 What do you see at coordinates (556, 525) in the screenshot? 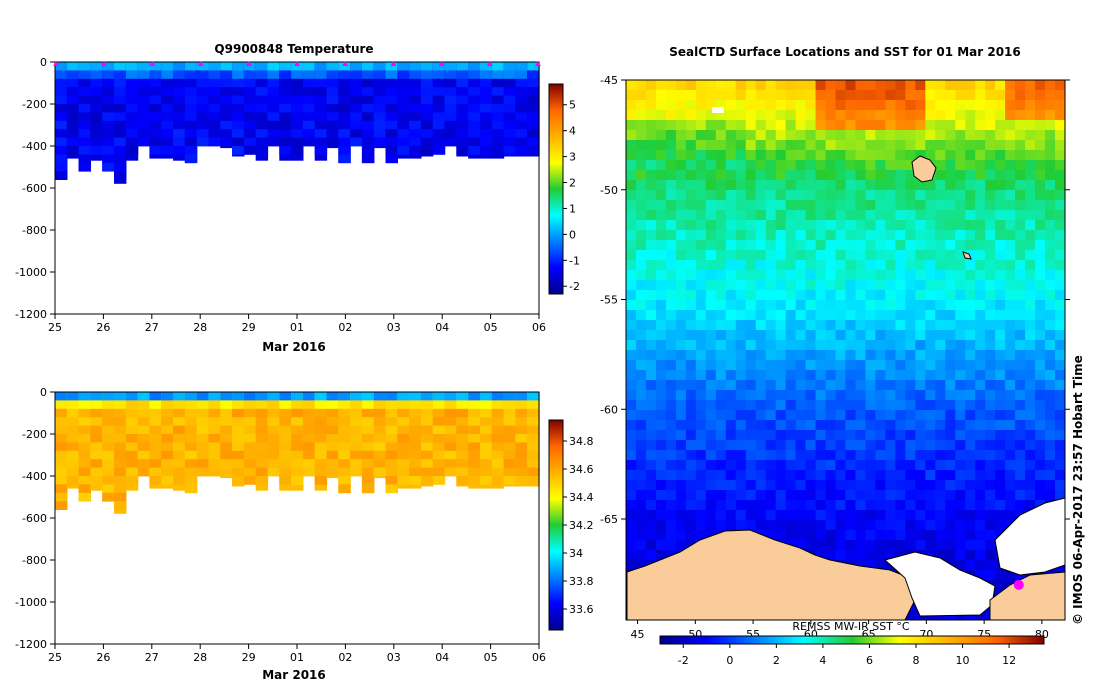
I see `salinity-colorbar-scale` at bounding box center [556, 525].